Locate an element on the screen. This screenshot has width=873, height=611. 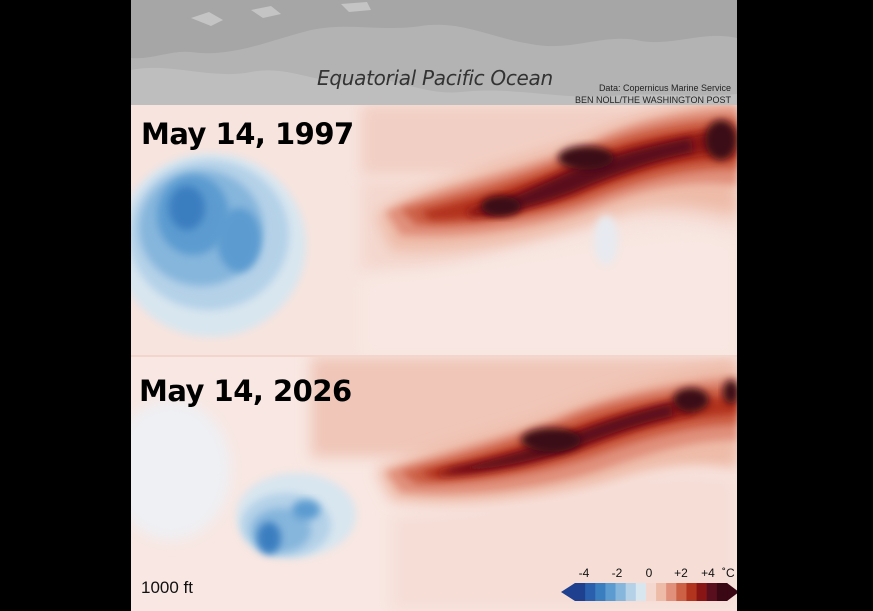
data-source-credit: Data: Copernicus Marine Service is located at coordinates (664, 88).